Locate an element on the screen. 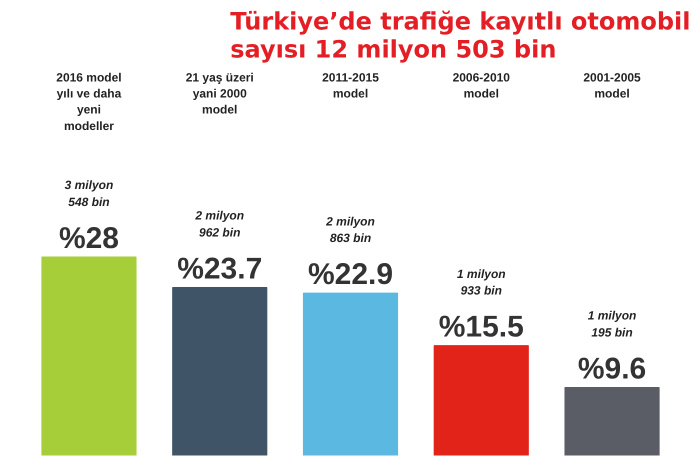 Image resolution: width=700 pixels, height=465 pixels. data-label: %23.7 is located at coordinates (219, 269).